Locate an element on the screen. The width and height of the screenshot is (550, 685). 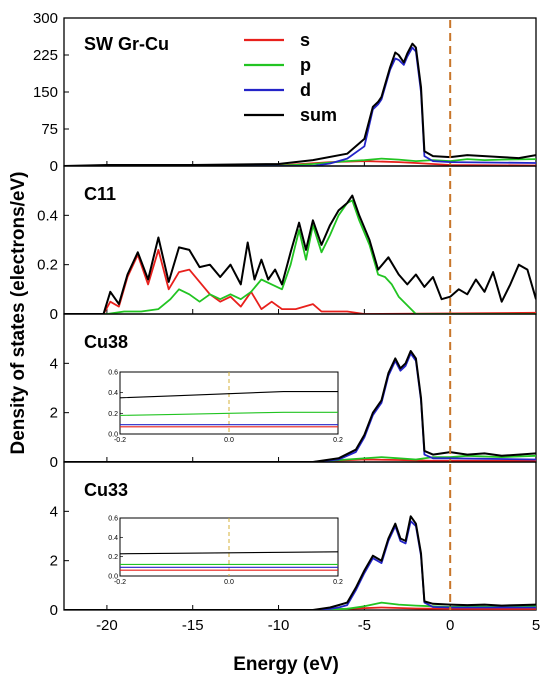
x-axis-title: Energy (eV) is located at coordinates (286, 664).